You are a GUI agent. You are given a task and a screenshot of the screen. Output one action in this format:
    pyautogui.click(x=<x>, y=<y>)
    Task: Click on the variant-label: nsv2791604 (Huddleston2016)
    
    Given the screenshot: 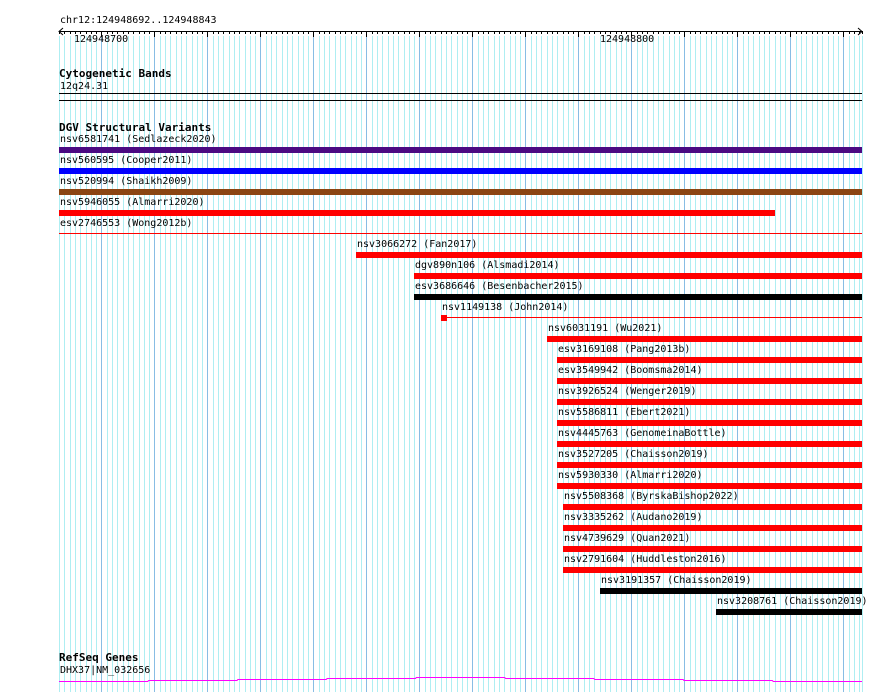 What is the action you would take?
    pyautogui.click(x=645, y=559)
    